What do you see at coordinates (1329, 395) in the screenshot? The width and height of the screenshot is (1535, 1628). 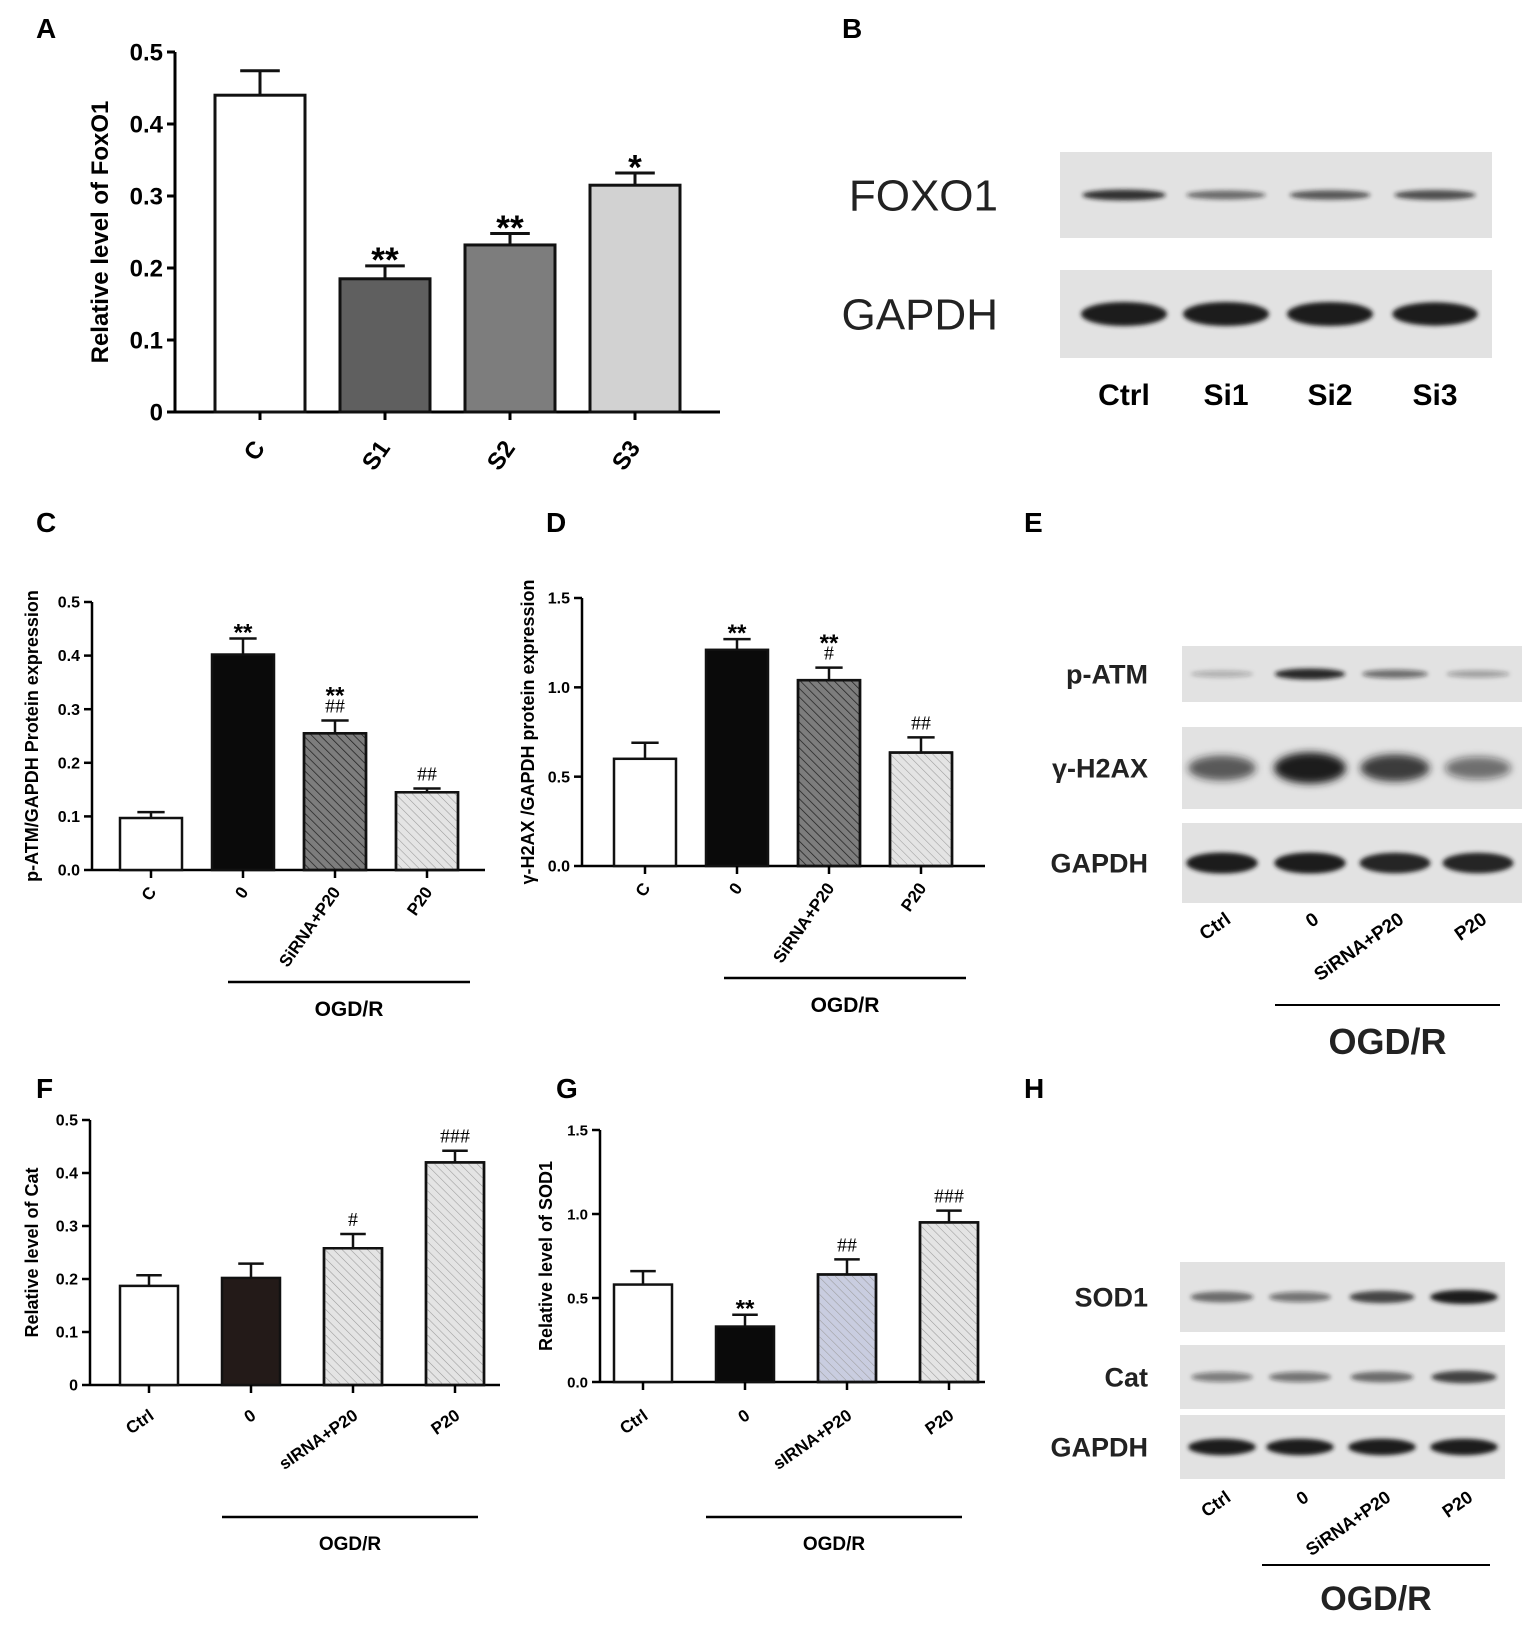 I see `blot-lane-label-si2: Si2` at bounding box center [1329, 395].